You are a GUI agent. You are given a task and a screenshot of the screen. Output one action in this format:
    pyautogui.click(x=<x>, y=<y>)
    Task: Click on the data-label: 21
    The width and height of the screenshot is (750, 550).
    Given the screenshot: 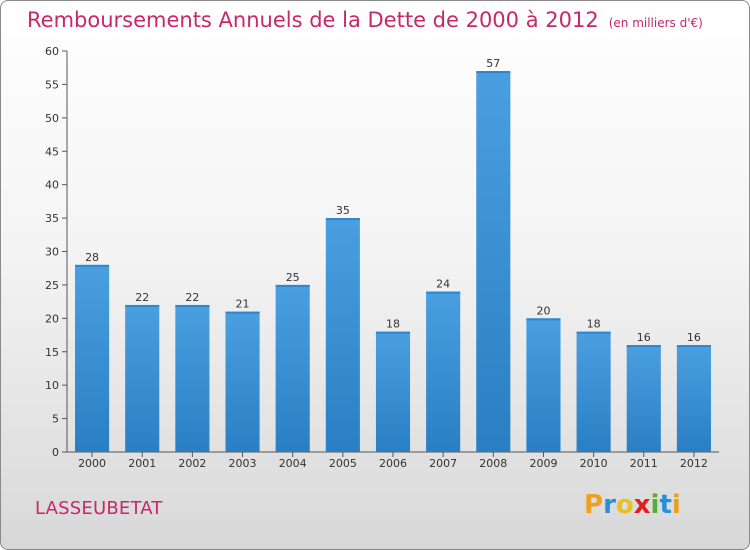 What is the action you would take?
    pyautogui.click(x=243, y=304)
    